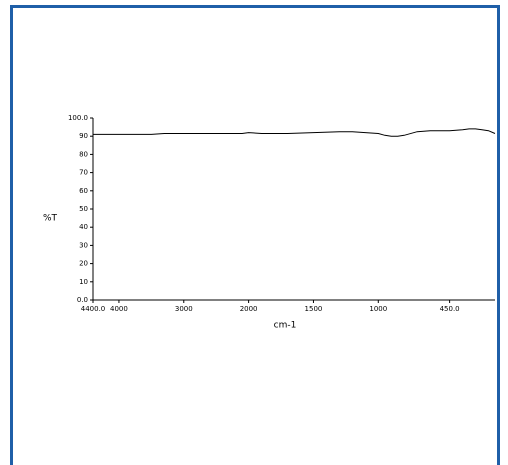  What do you see at coordinates (83, 173) in the screenshot?
I see `y-tick-label: 70` at bounding box center [83, 173].